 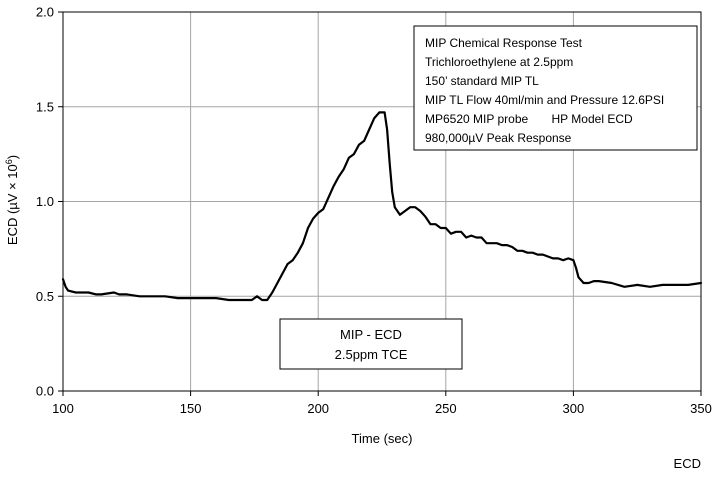 I want to click on info-line-1: MIP Chemical Response Test, so click(x=504, y=43).